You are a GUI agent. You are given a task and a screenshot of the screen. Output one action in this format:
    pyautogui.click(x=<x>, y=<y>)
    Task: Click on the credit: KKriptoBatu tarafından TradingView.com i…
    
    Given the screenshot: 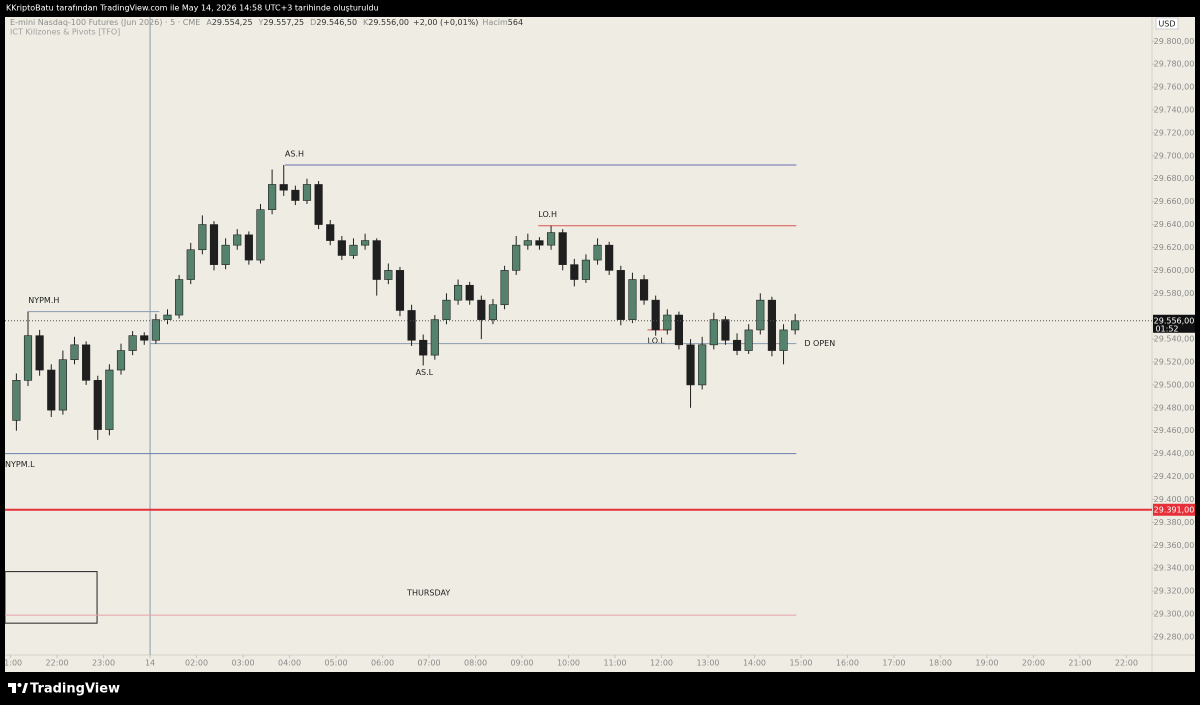 What is the action you would take?
    pyautogui.click(x=192, y=8)
    